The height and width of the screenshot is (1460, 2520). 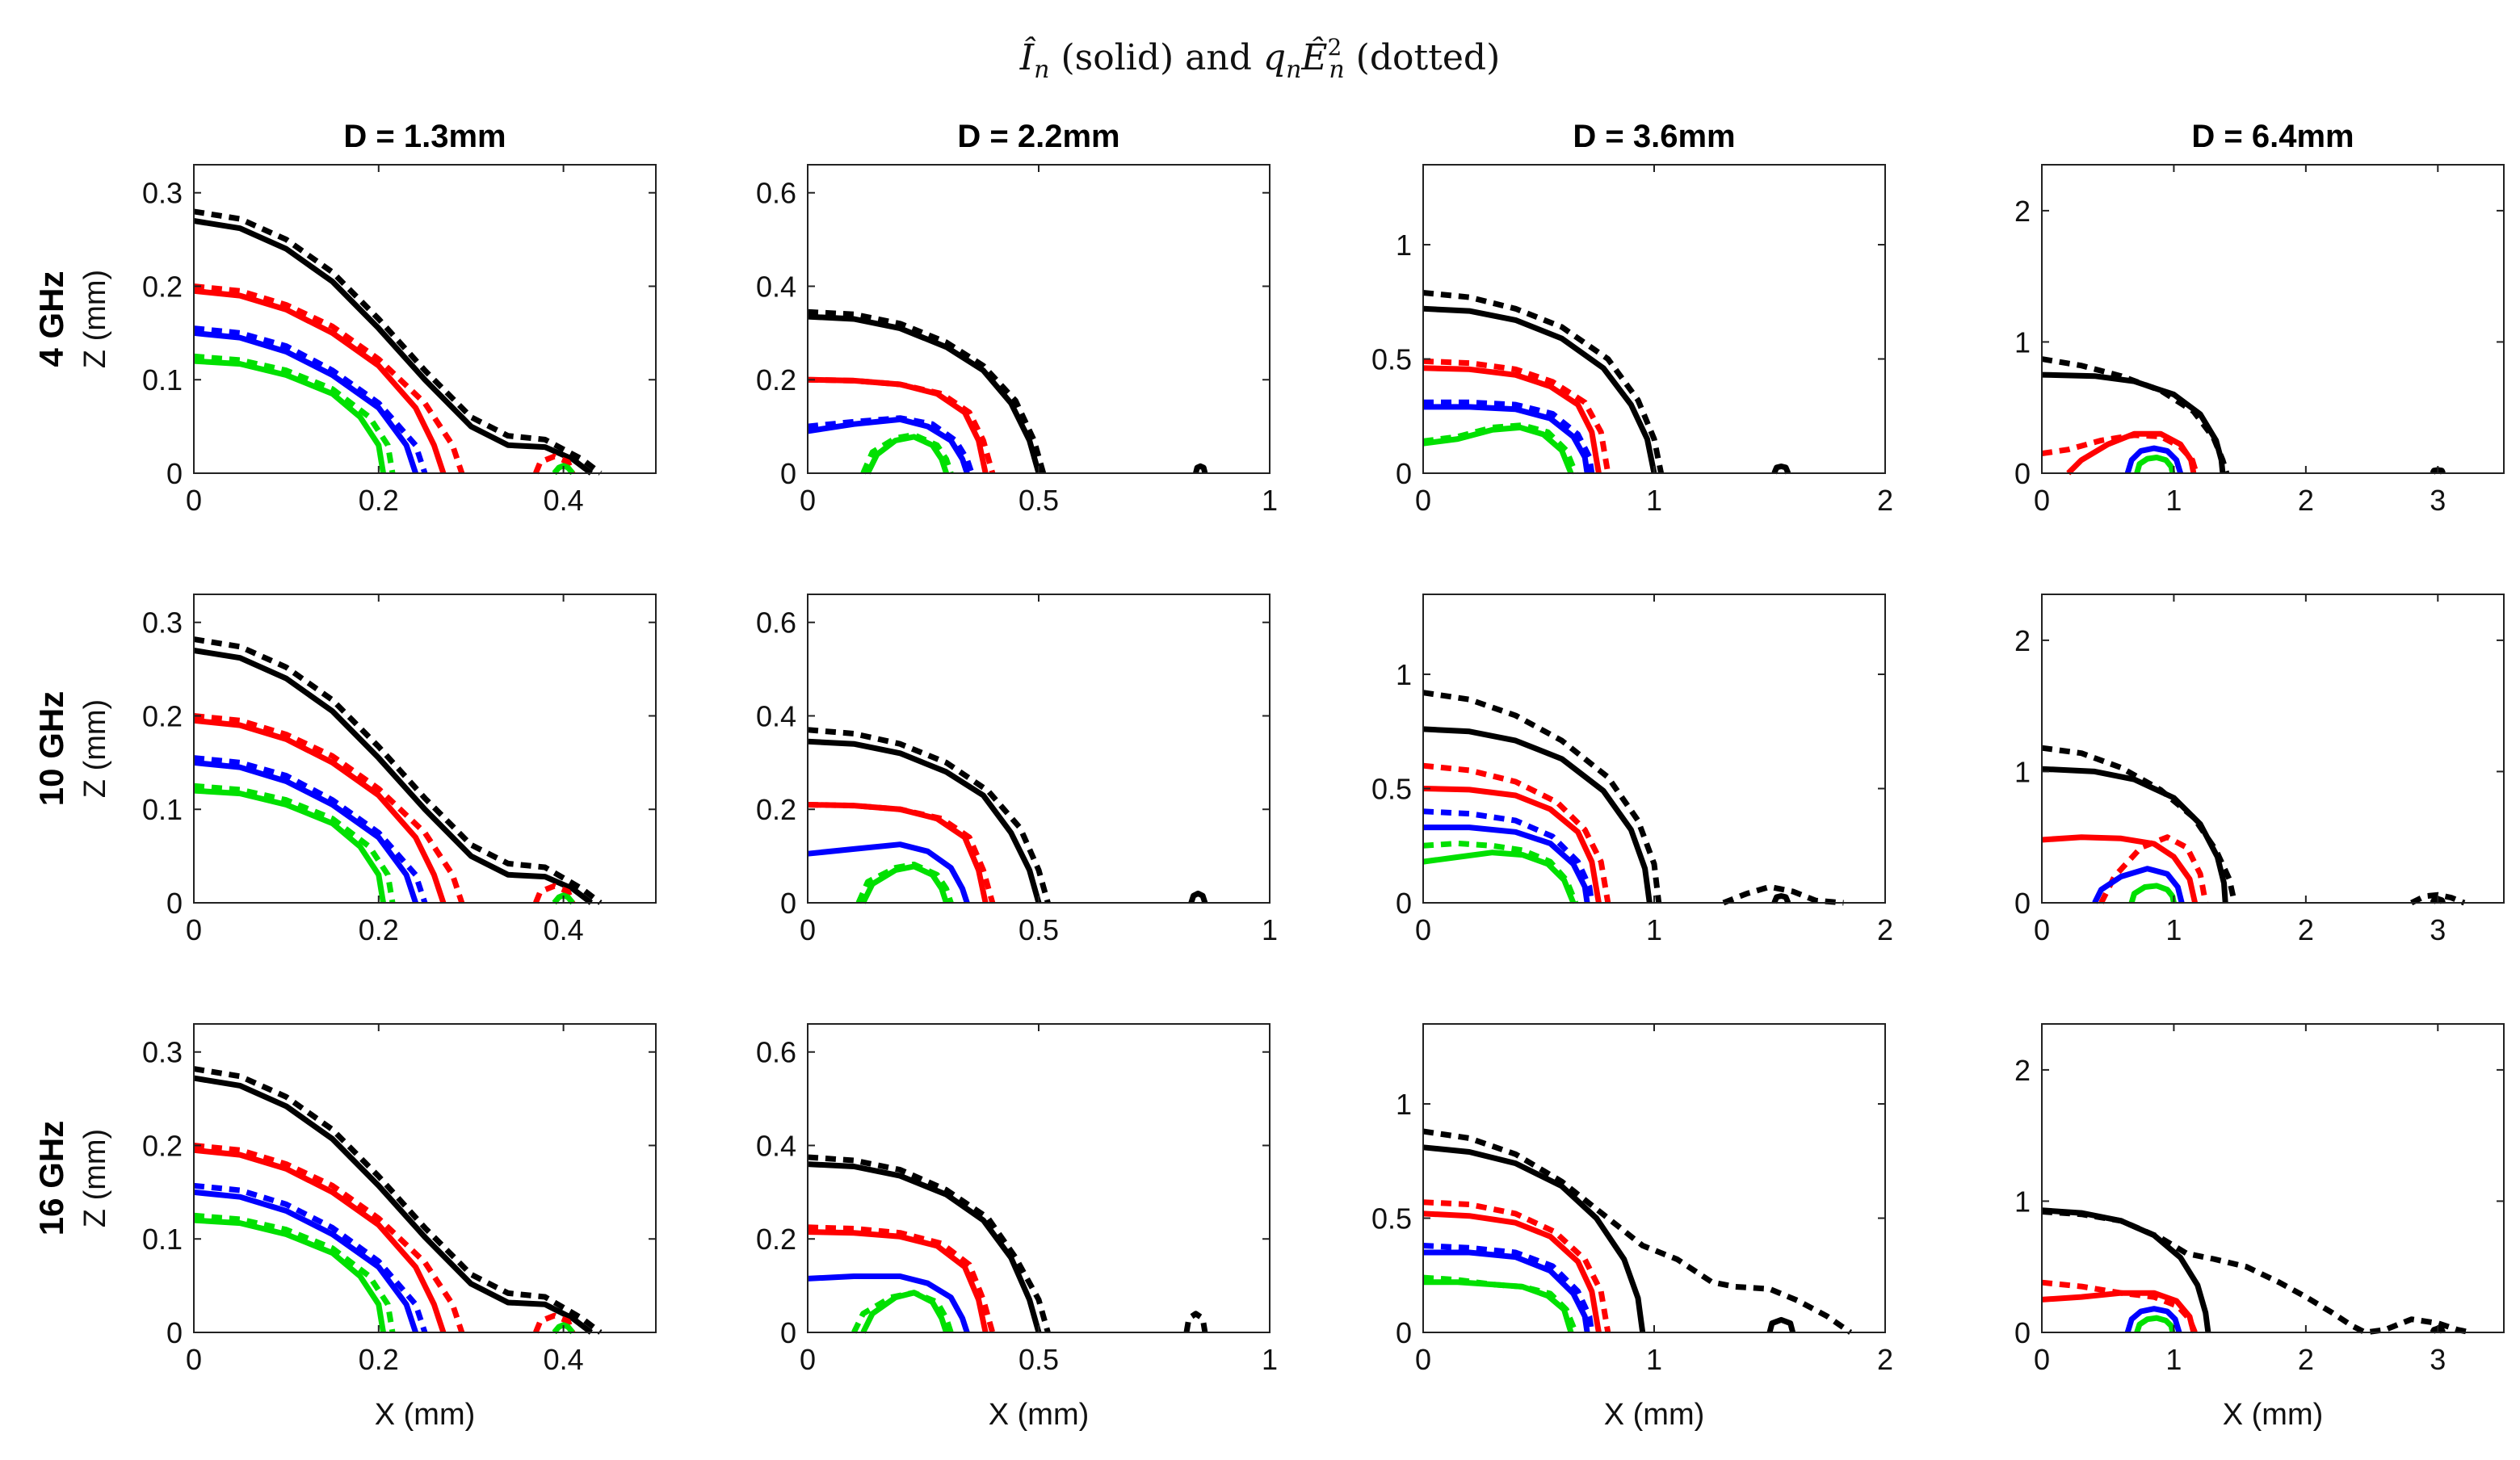 I want to click on subplot: 0 1 2 3 0 1 2 X (mm), so click(x=2259, y=1227).